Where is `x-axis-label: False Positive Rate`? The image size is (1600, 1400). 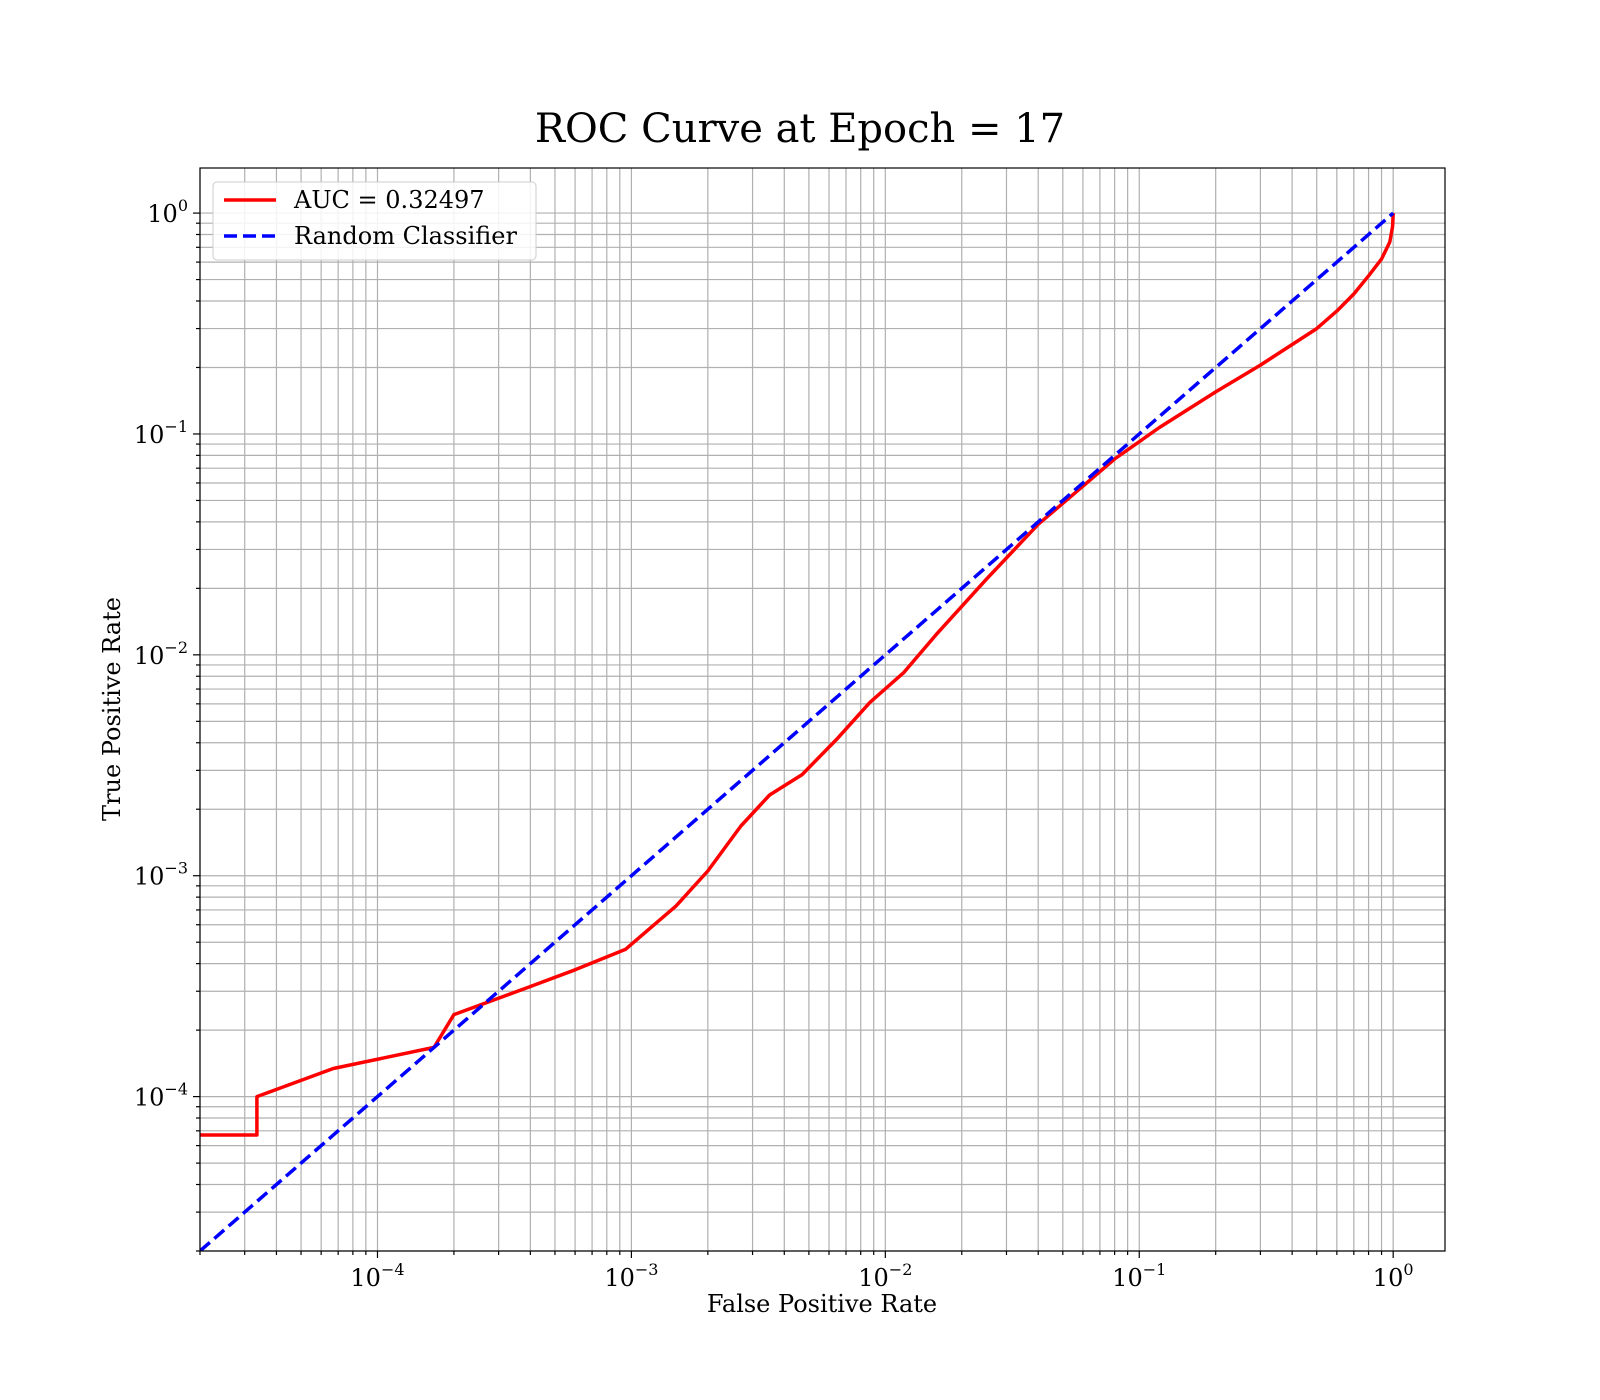
x-axis-label: False Positive Rate is located at coordinates (822, 1304).